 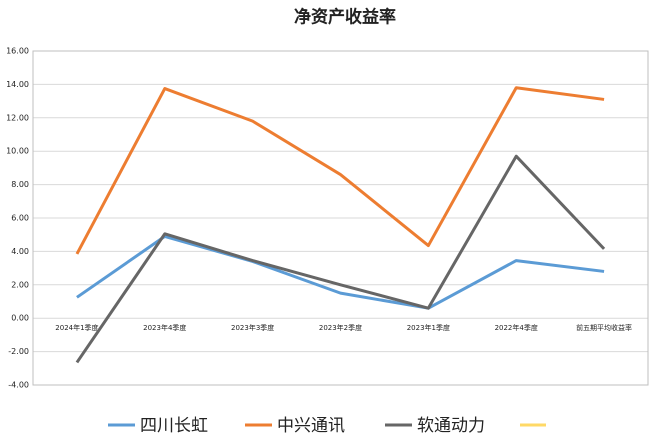 What do you see at coordinates (428, 327) in the screenshot?
I see `x-tick-label: 2023年1季度` at bounding box center [428, 327].